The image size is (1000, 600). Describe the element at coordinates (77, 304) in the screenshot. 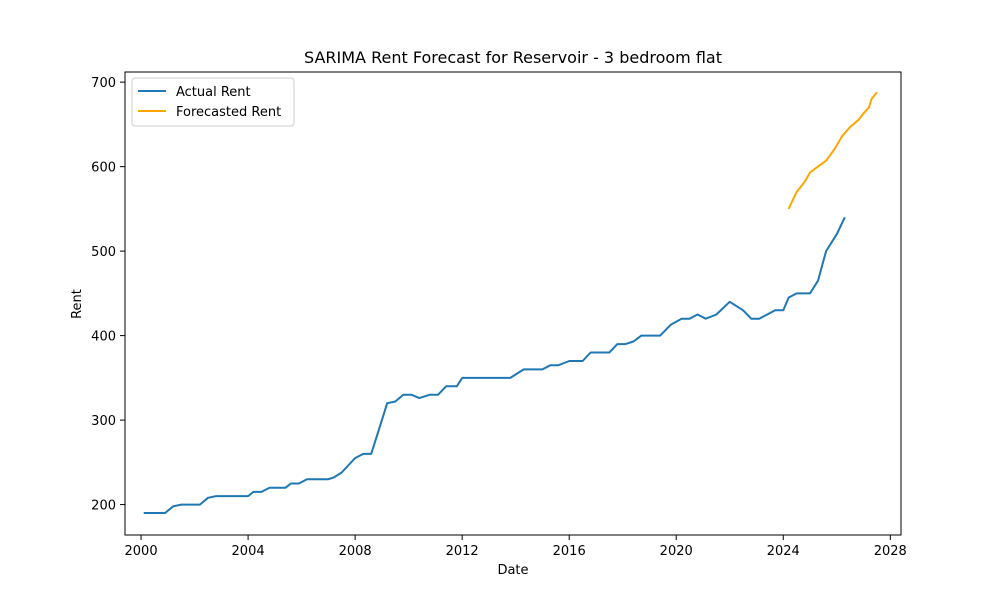

I see `y-axis-label: Rent` at that location.